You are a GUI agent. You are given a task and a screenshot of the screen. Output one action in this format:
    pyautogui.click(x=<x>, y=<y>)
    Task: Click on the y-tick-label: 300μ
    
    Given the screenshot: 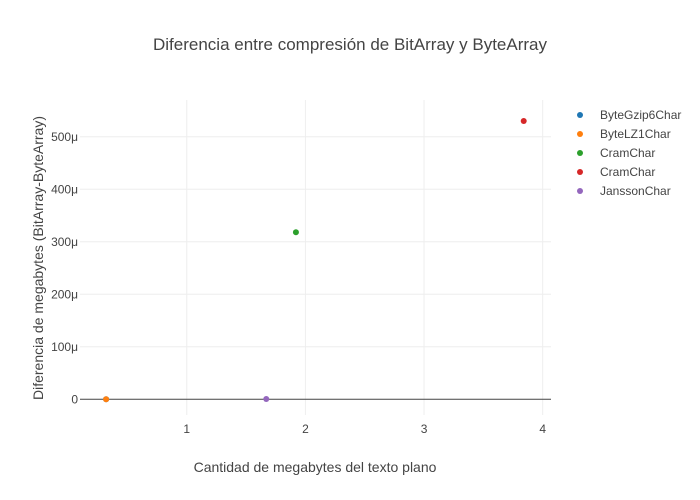 What is the action you would take?
    pyautogui.click(x=64, y=242)
    